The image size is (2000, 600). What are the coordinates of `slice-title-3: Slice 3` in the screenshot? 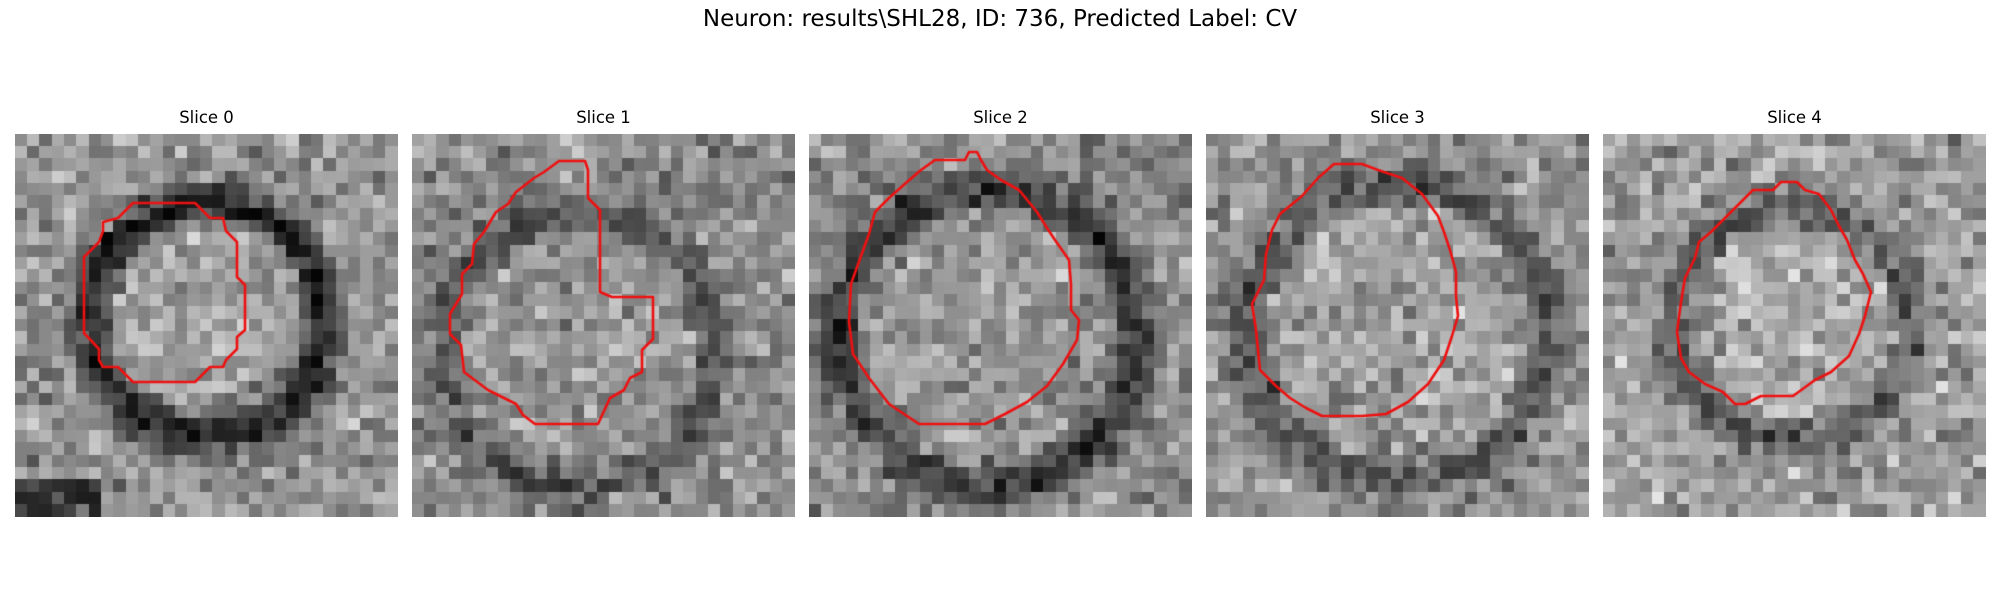 It's located at (1397, 117).